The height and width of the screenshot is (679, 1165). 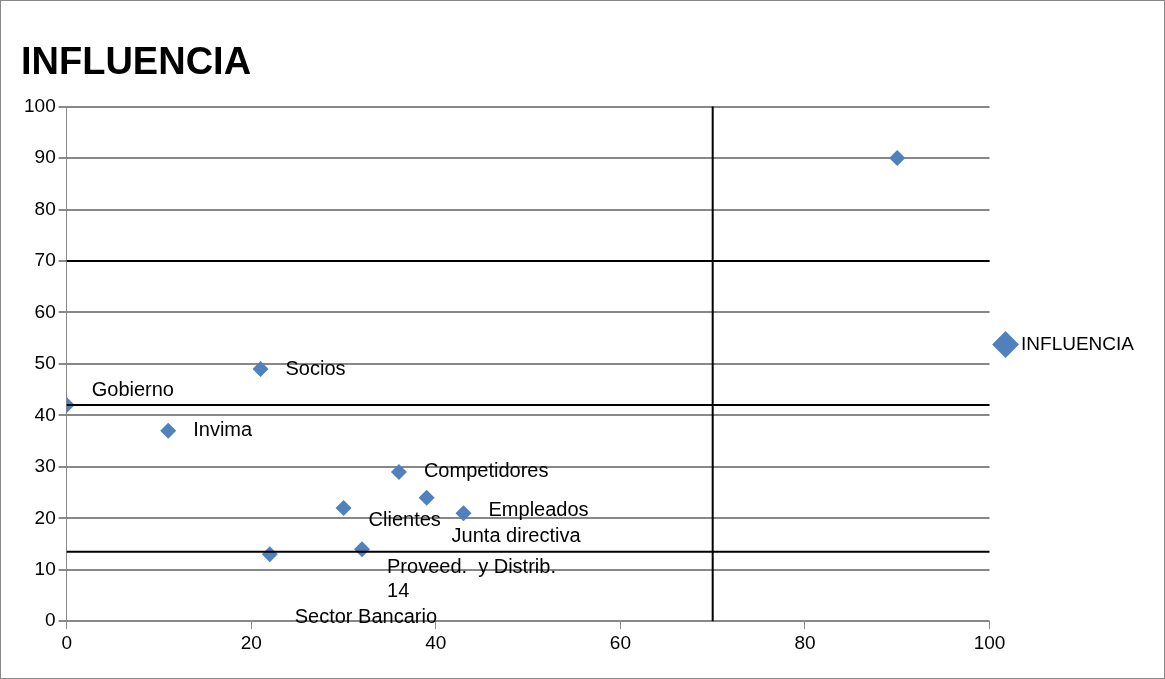 What do you see at coordinates (471, 565) in the screenshot?
I see `annotation: Proveed. y Distrib.` at bounding box center [471, 565].